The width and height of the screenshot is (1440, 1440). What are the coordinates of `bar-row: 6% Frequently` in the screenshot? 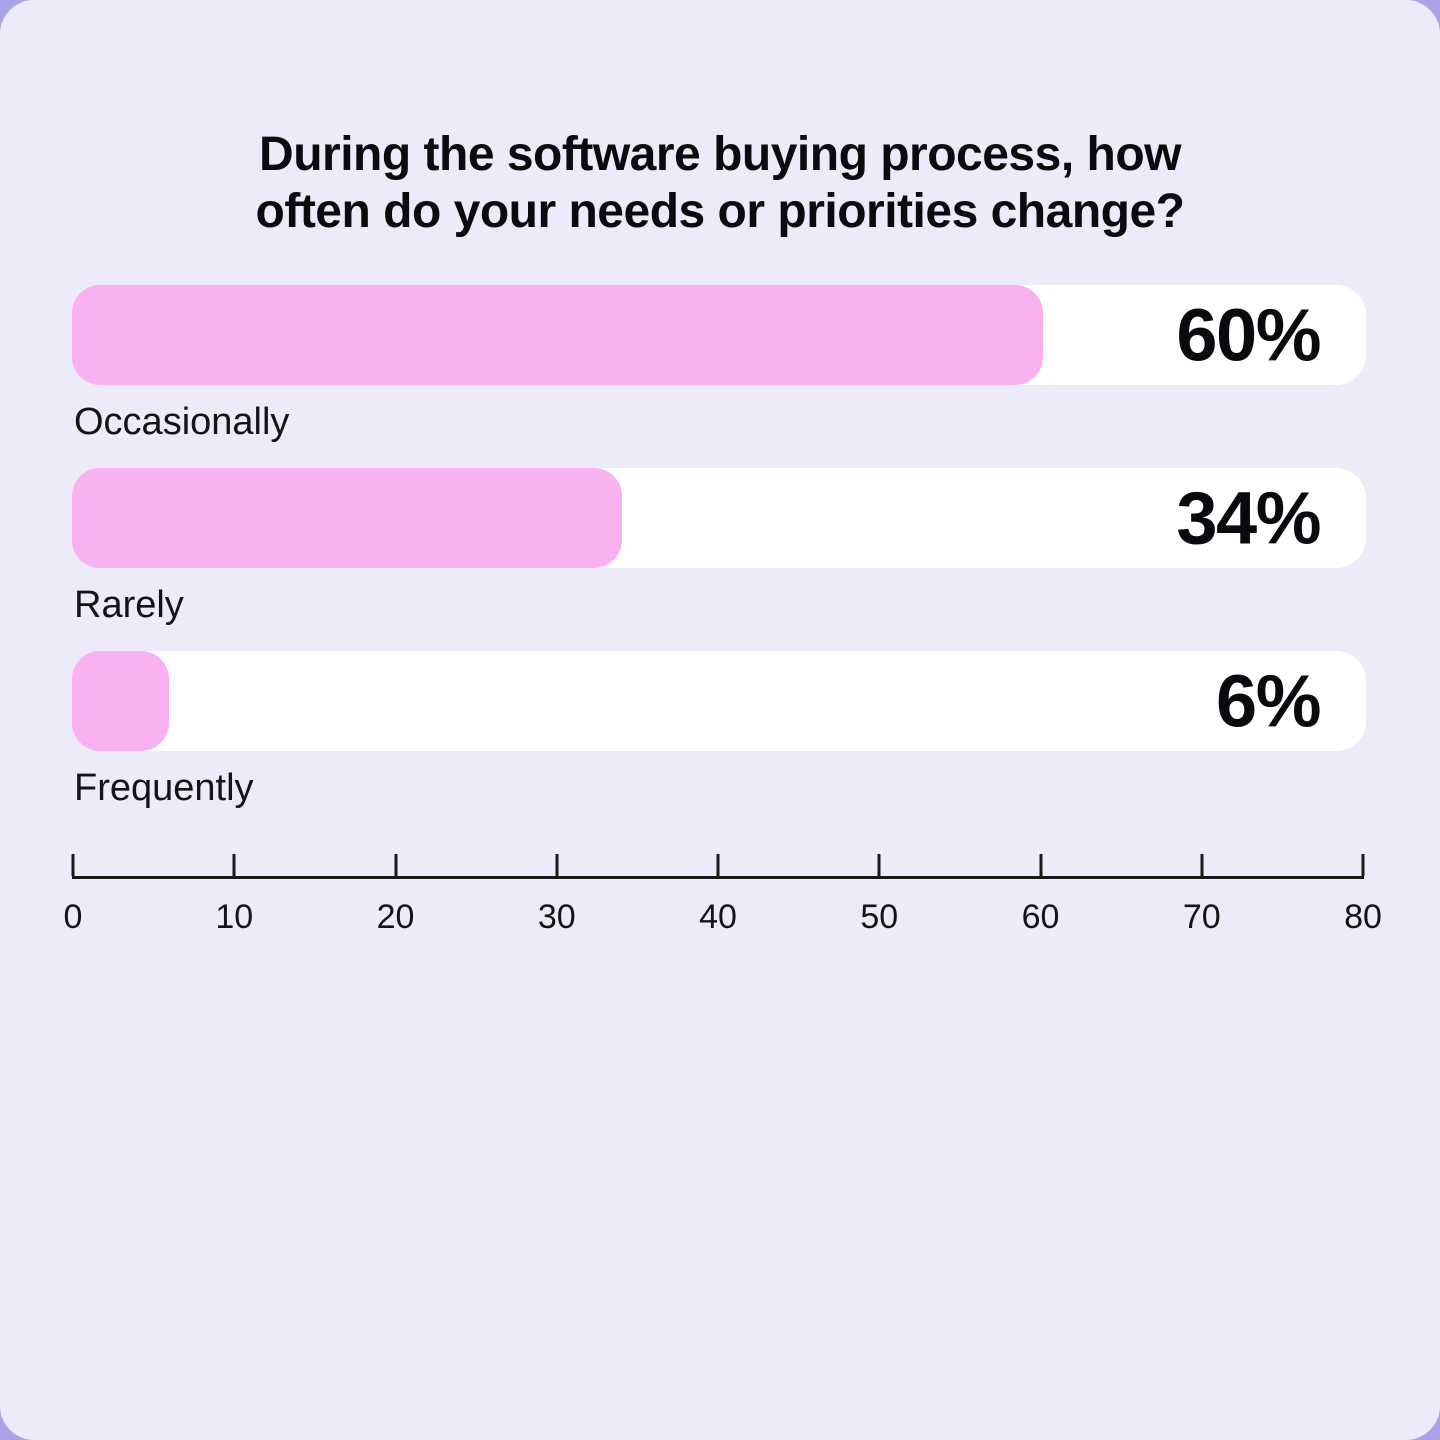 It's located at (719, 730).